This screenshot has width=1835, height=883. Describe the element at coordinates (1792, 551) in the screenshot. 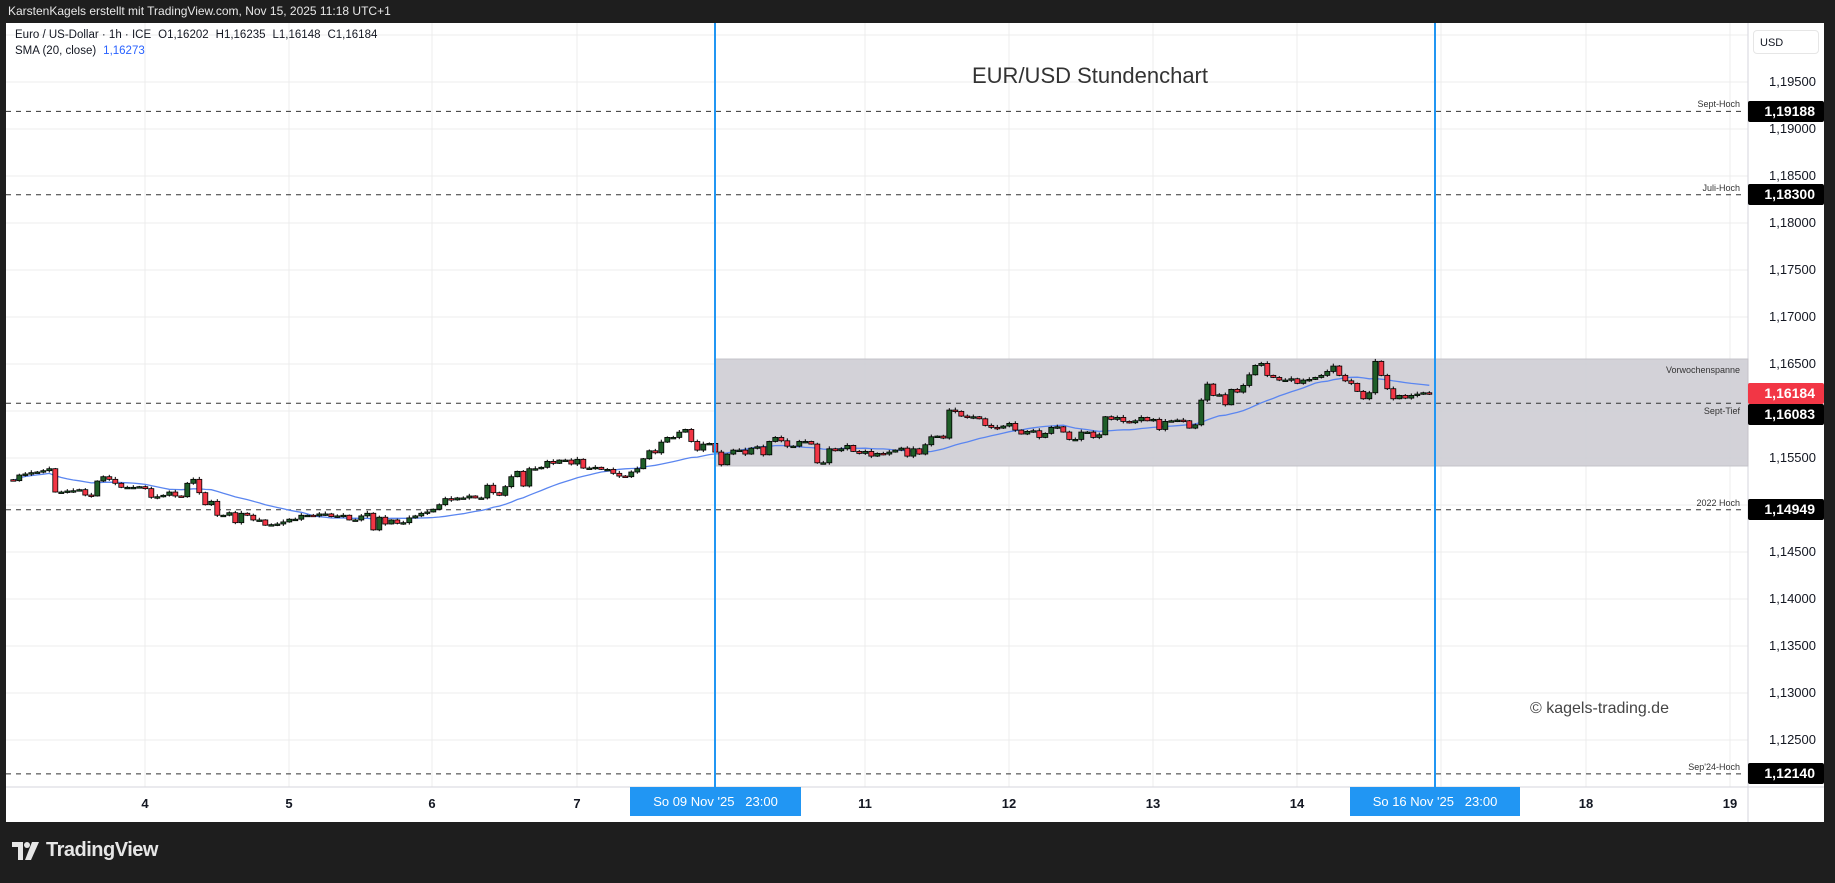

I see `price-tick: 1,14500` at that location.